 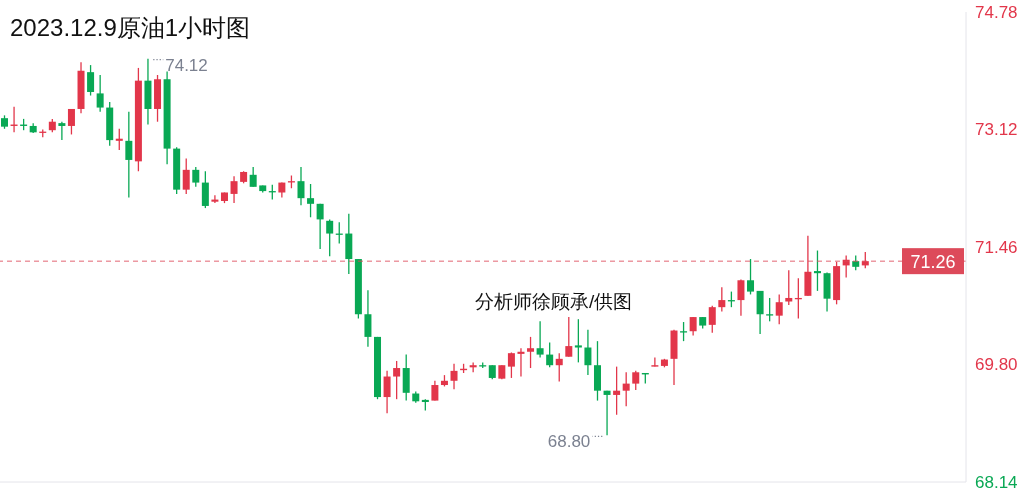 I want to click on y-tick-label: 69.80, so click(x=996, y=365).